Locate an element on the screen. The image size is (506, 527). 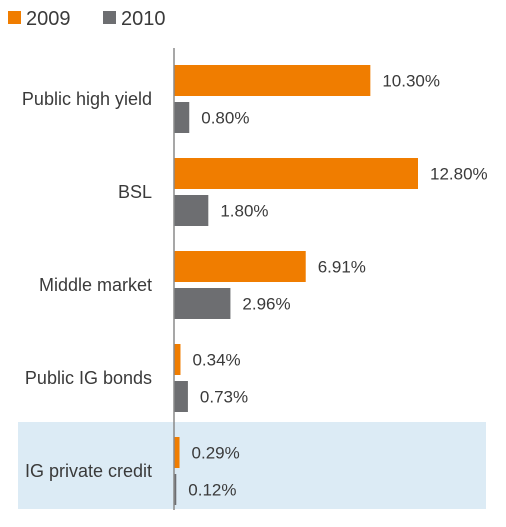
data-label-2009-middle-market: 6.91% is located at coordinates (342, 267).